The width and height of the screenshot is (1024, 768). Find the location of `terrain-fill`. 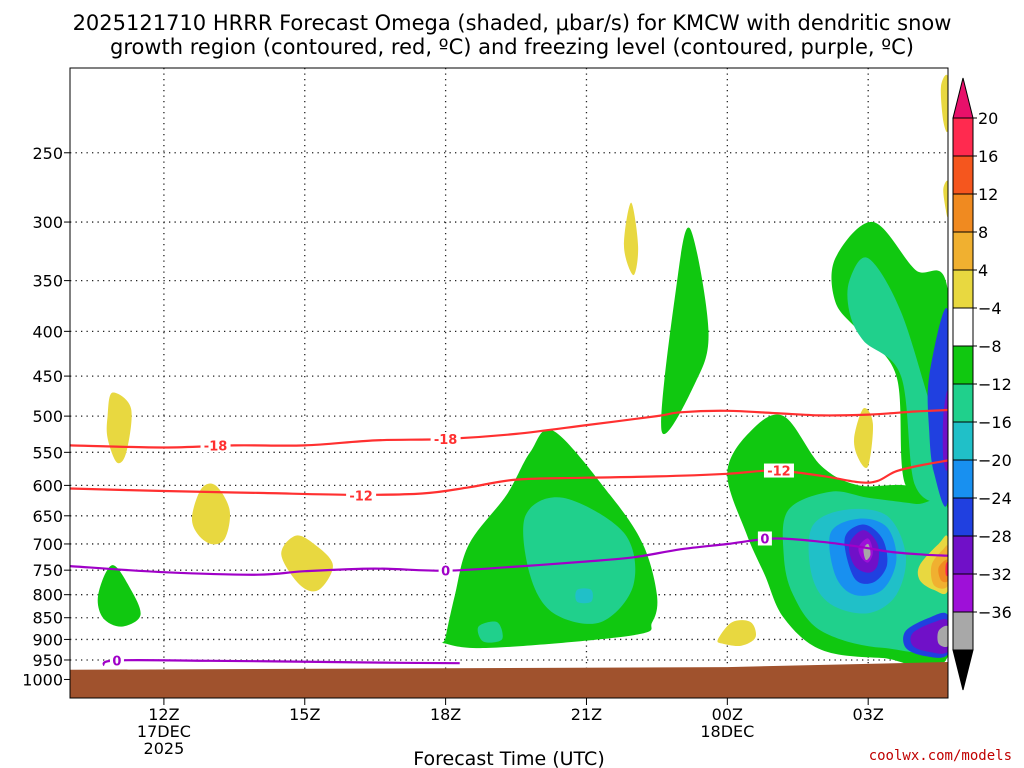

terrain-fill is located at coordinates (509, 680).